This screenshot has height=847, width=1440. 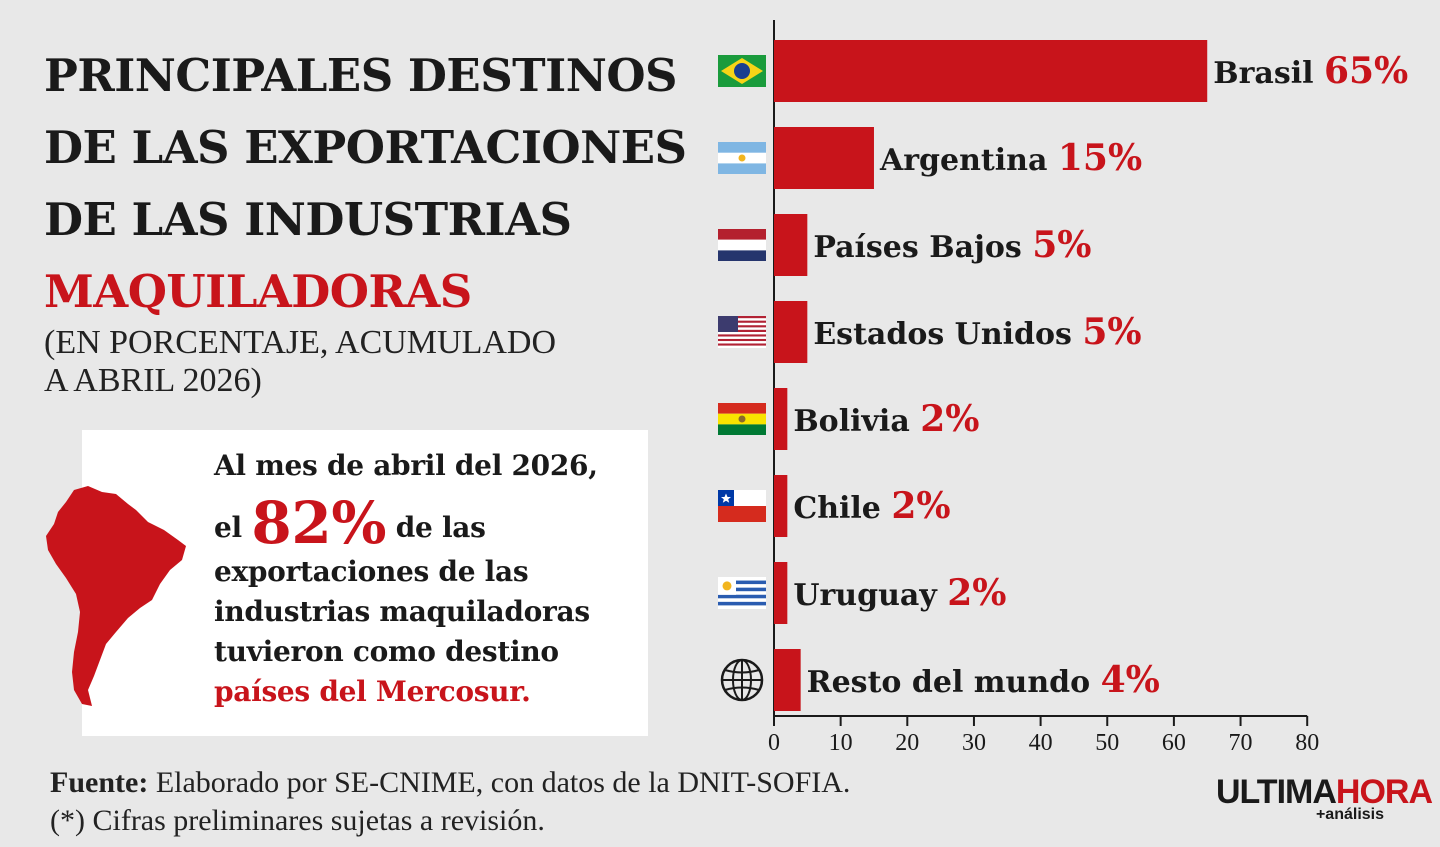 What do you see at coordinates (1174, 743) in the screenshot?
I see `x-tick-label: 60` at bounding box center [1174, 743].